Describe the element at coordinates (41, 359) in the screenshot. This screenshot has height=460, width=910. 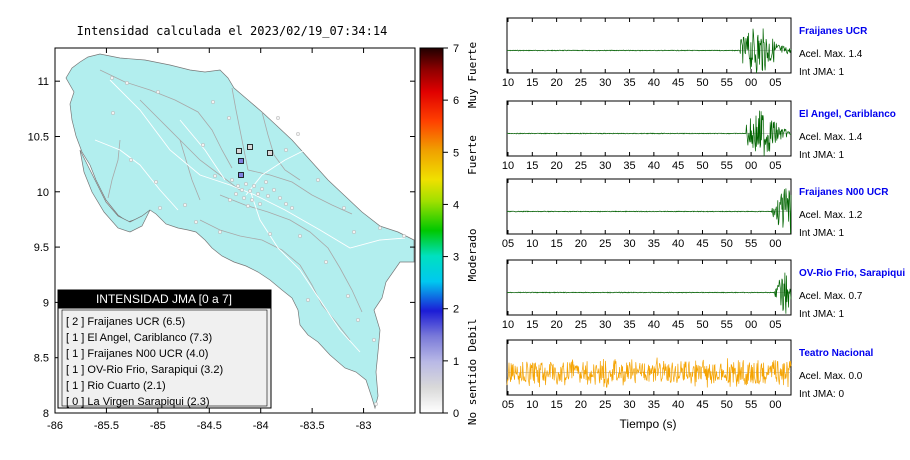
I see `y-tick-label: 8.5` at that location.